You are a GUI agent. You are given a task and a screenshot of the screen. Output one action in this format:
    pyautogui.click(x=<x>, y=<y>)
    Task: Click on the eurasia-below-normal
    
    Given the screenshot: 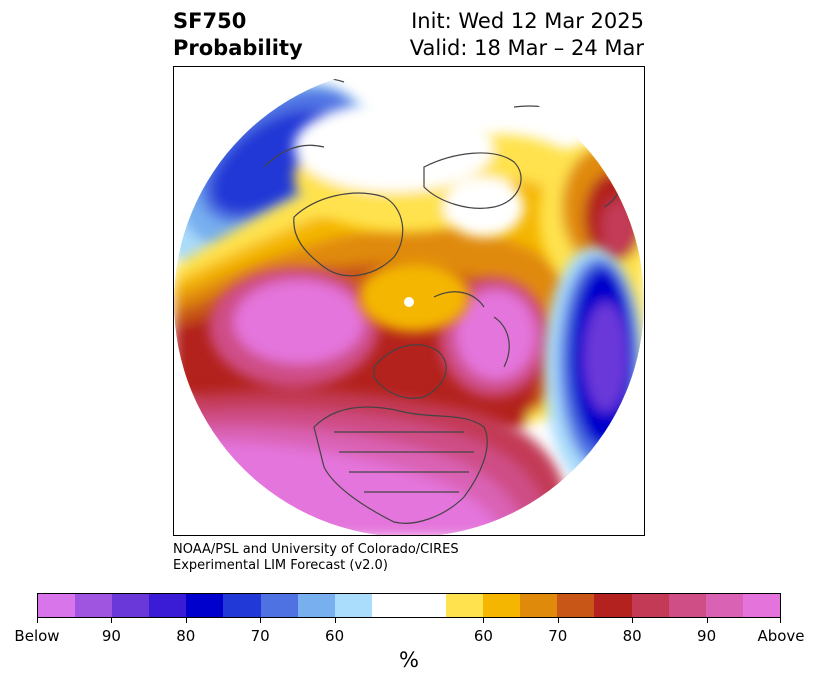 What is the action you would take?
    pyautogui.click(x=594, y=367)
    